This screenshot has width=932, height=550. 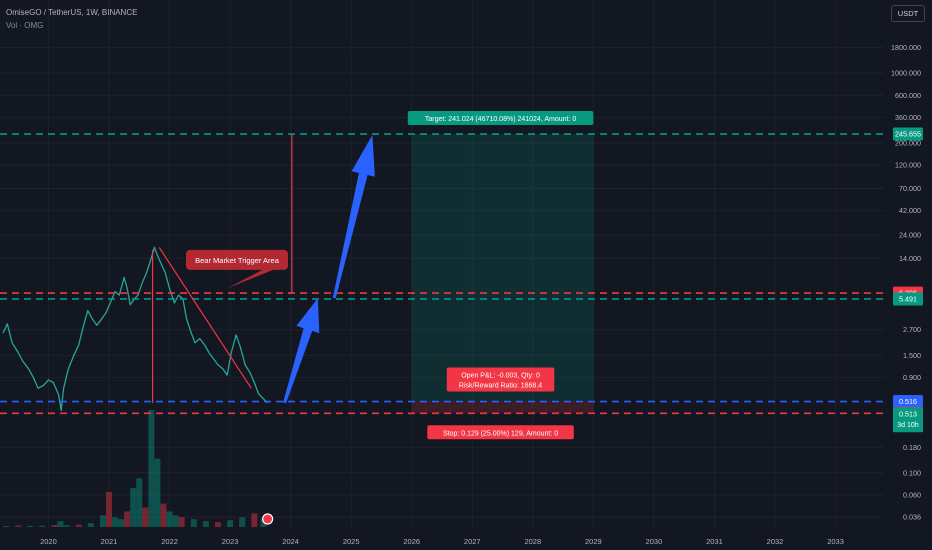 What do you see at coordinates (502, 268) in the screenshot?
I see `profit-zone` at bounding box center [502, 268].